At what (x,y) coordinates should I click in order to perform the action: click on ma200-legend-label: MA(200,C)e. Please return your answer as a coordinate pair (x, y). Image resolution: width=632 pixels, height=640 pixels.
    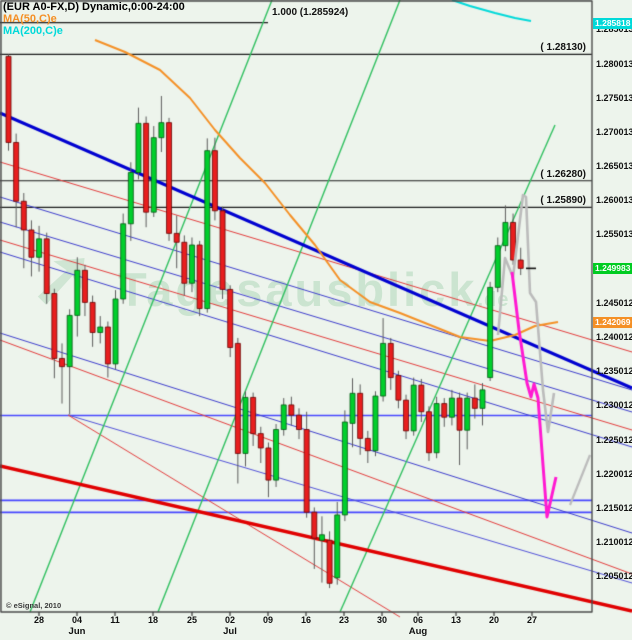
    Looking at the image, I should click on (33, 31).